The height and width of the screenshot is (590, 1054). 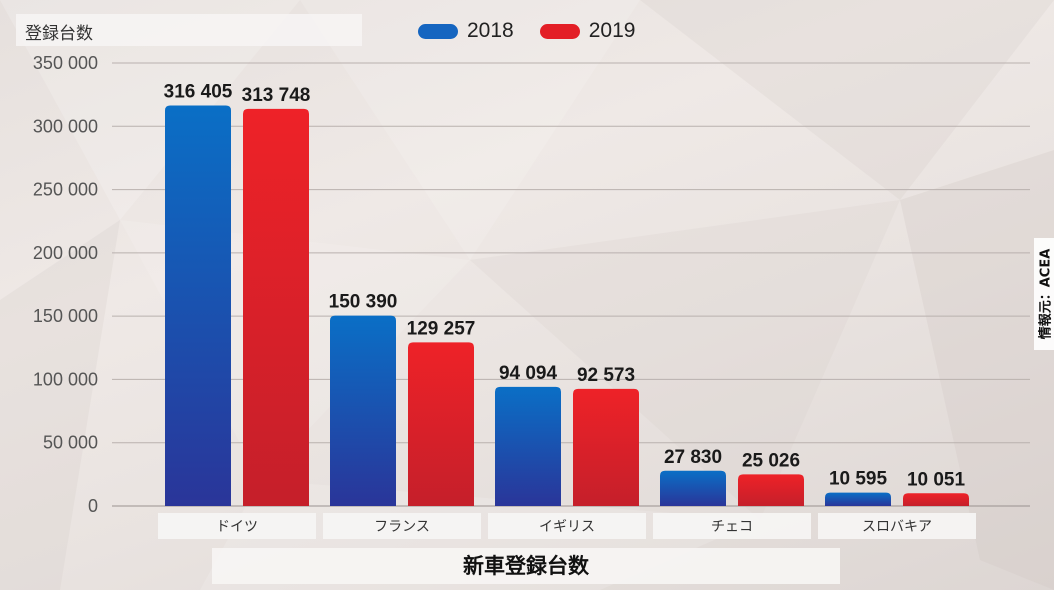 I want to click on chart-title-box, so click(x=526, y=566).